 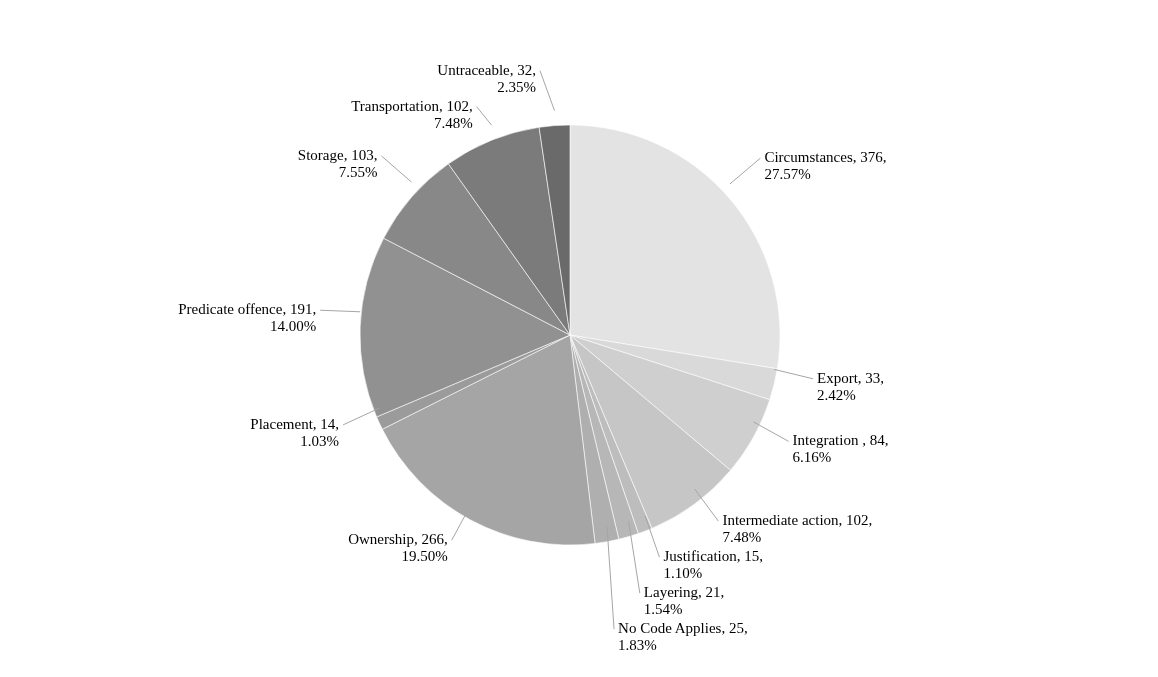 I want to click on slice-label: Layering, 21, 1.54%, so click(x=684, y=601).